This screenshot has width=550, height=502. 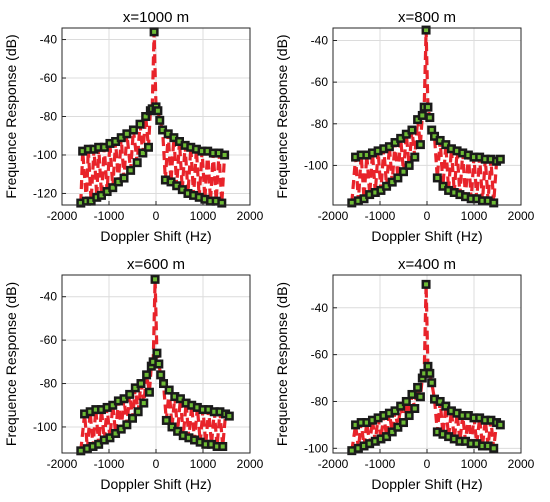 I want to click on y-tick-label: -80, so click(x=49, y=384).